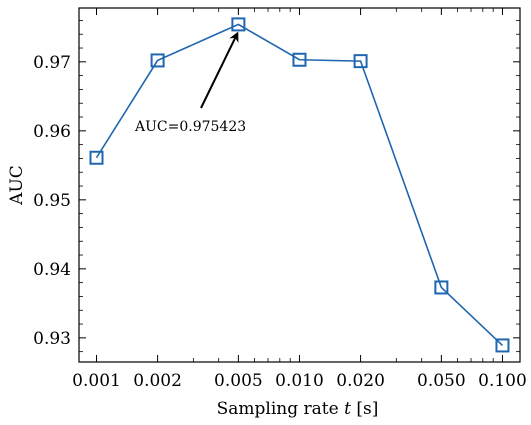  What do you see at coordinates (502, 381) in the screenshot?
I see `x-tick-label: 0.100` at bounding box center [502, 381].